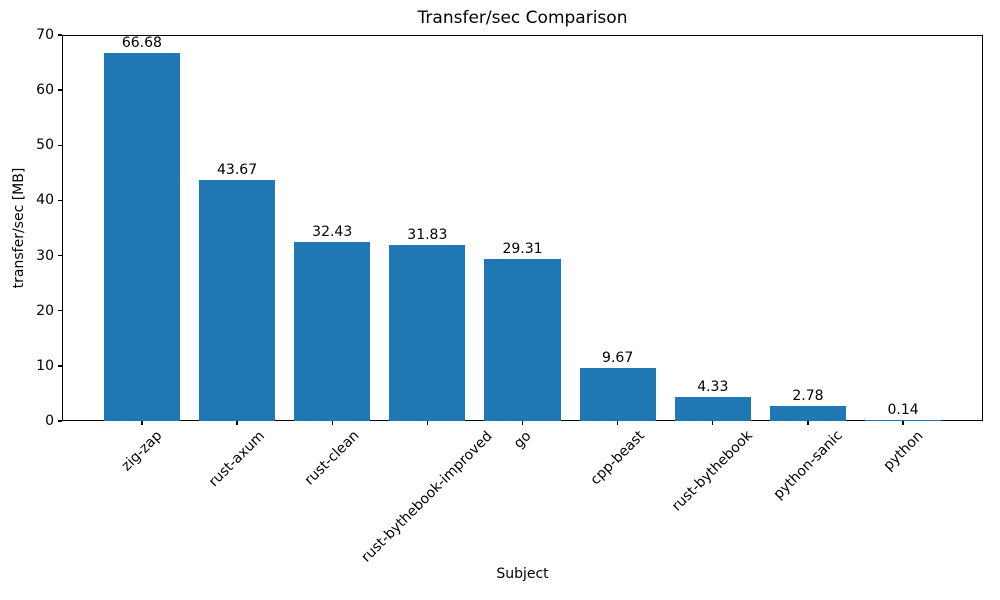 This screenshot has width=1000, height=600. I want to click on y-axis-tick-label: 20, so click(45, 310).